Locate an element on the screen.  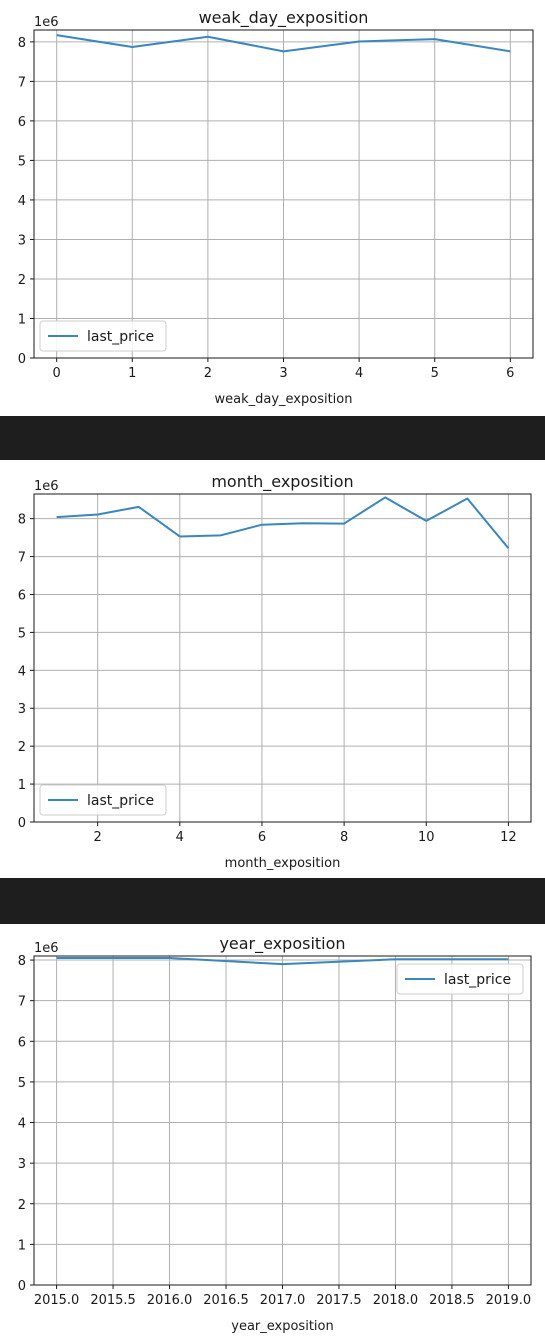
x-tick-label: 5 is located at coordinates (435, 373).